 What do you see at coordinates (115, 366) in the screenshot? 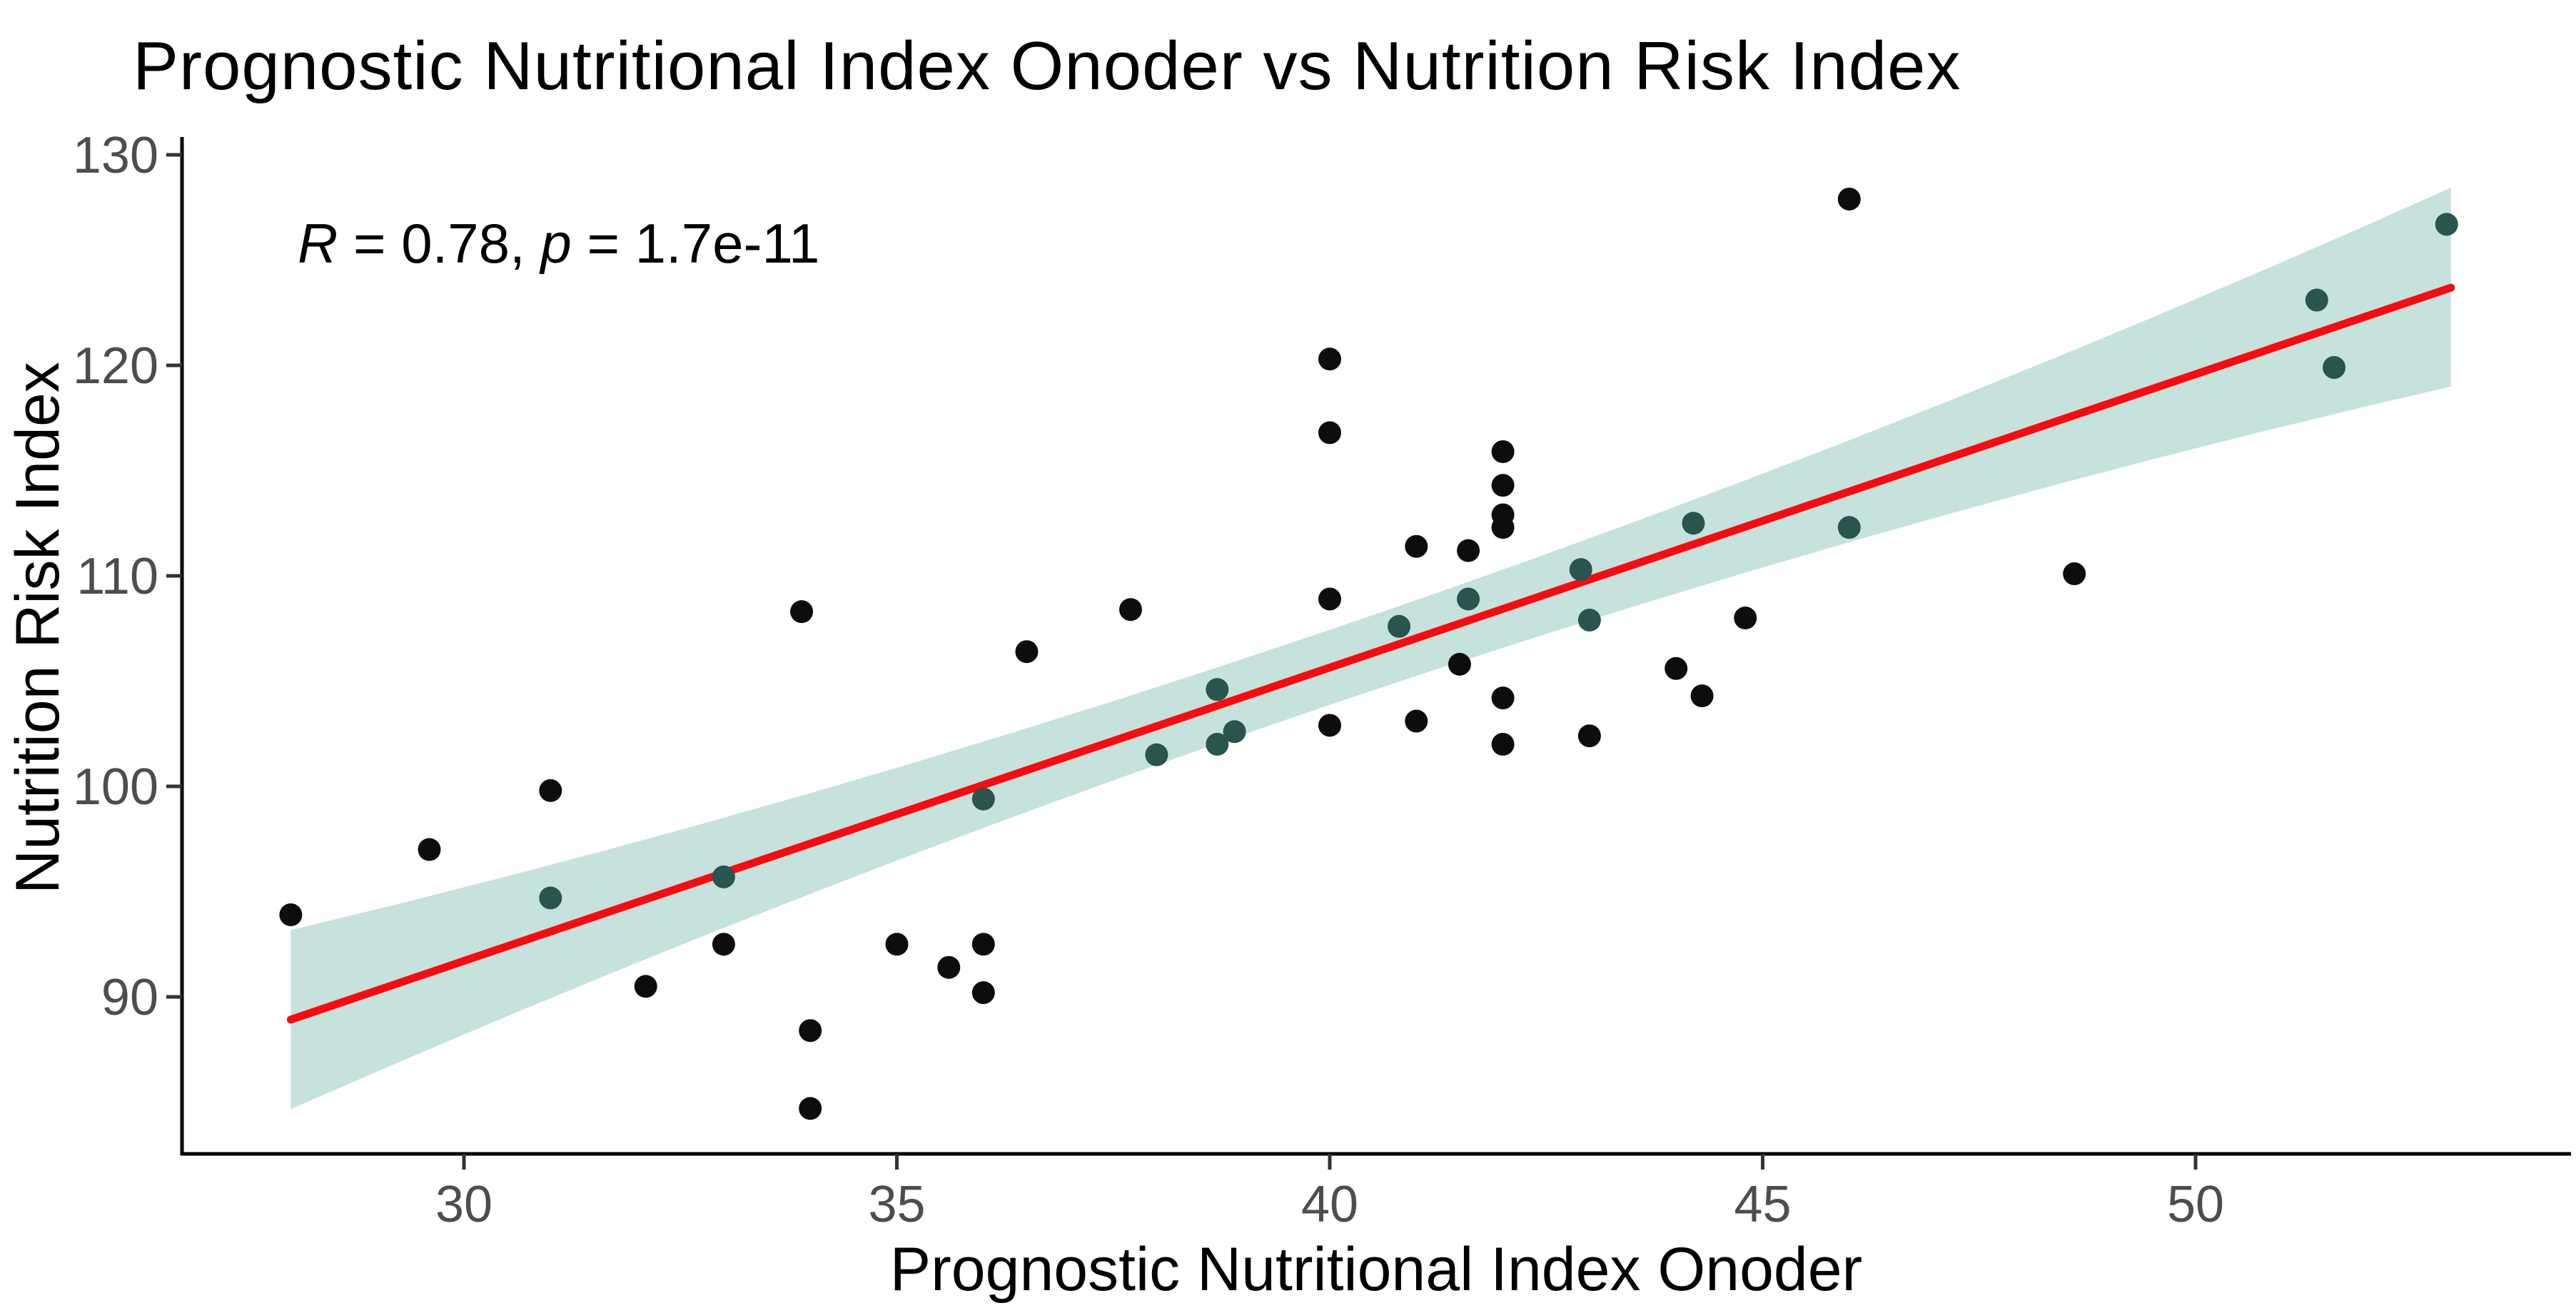
I see `y-tick-label: 120` at bounding box center [115, 366].